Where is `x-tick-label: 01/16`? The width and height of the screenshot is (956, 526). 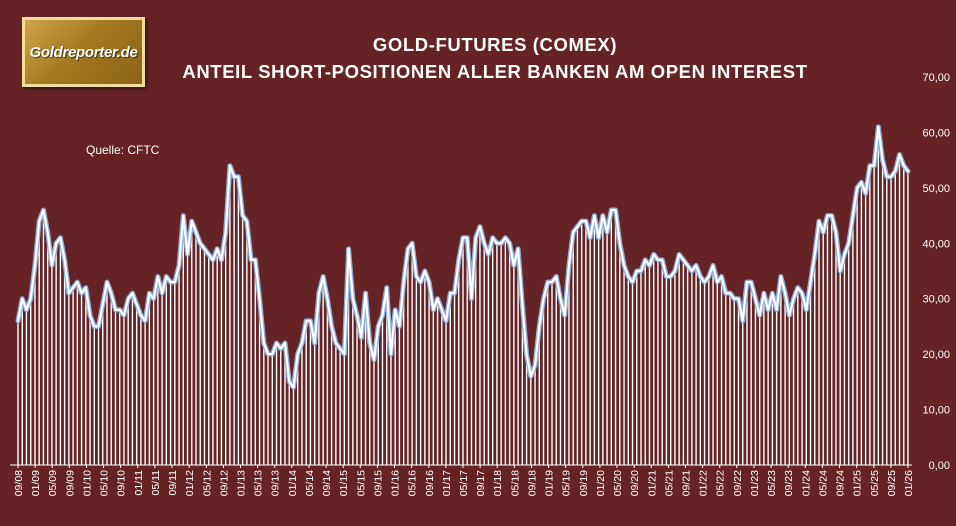 x-tick-label: 01/16 is located at coordinates (396, 483).